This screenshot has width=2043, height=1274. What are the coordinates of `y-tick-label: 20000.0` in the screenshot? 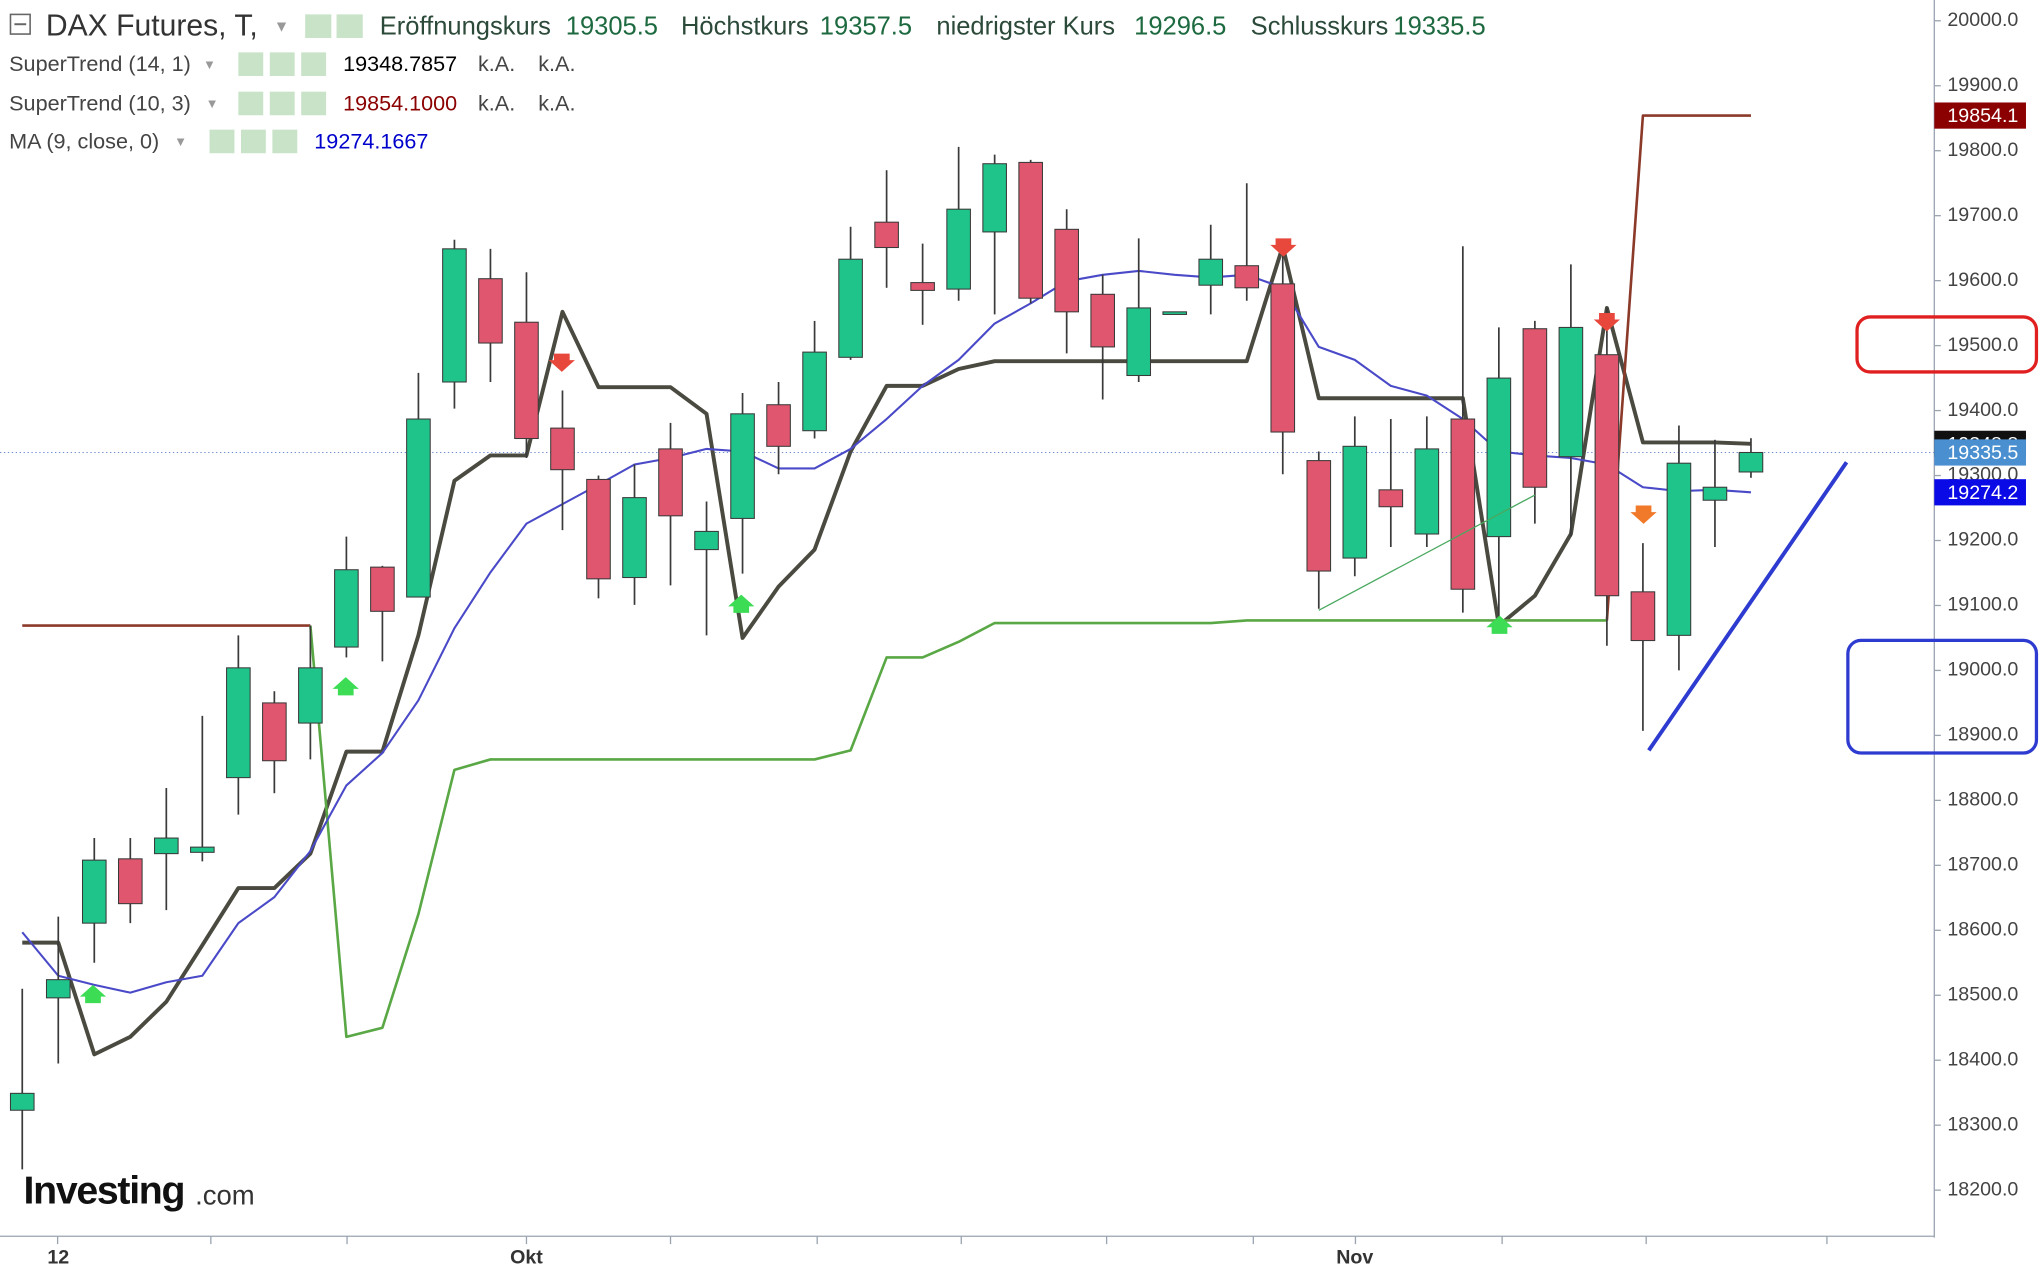 It's located at (1982, 20).